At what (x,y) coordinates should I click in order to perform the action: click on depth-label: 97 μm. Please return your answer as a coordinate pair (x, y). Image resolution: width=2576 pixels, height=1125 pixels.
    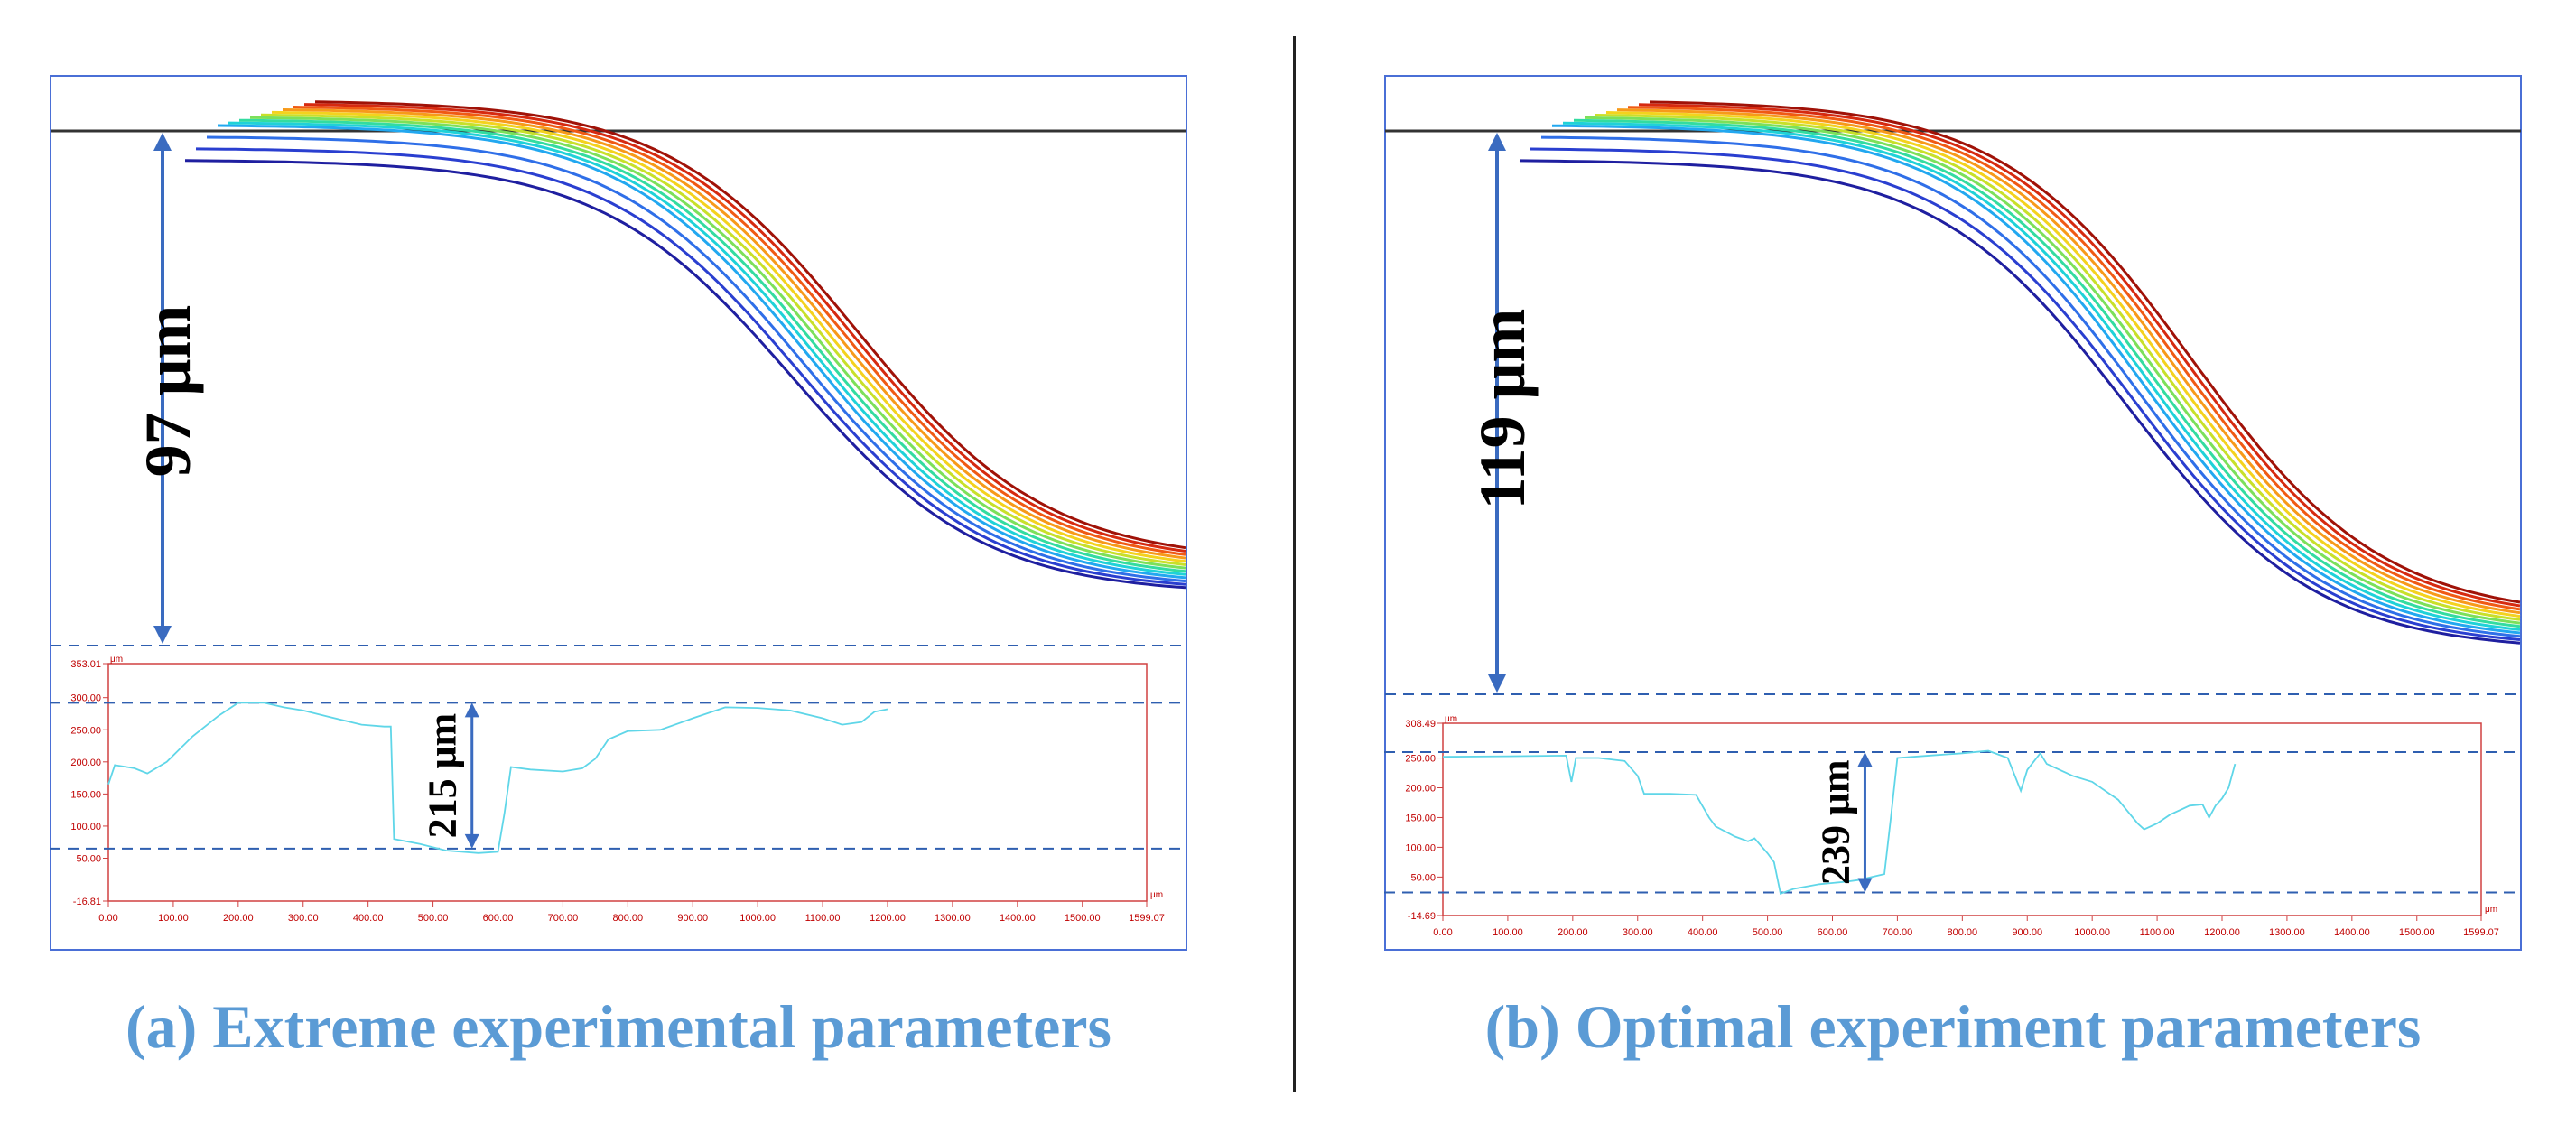
    Looking at the image, I should click on (168, 391).